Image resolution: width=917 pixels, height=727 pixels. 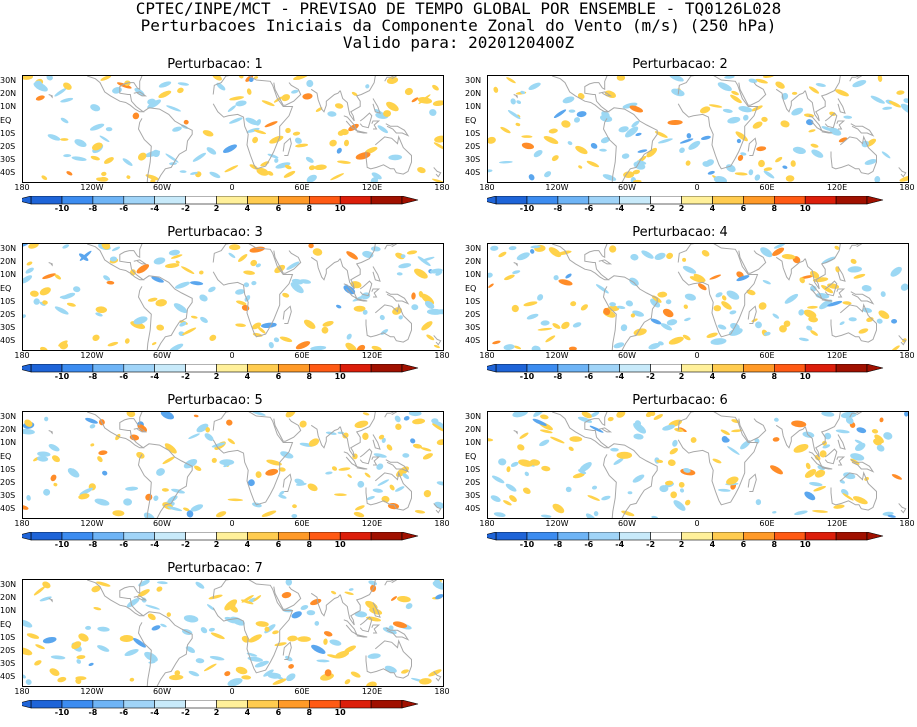 I want to click on colorbar-left-arrow, so click(x=27, y=368).